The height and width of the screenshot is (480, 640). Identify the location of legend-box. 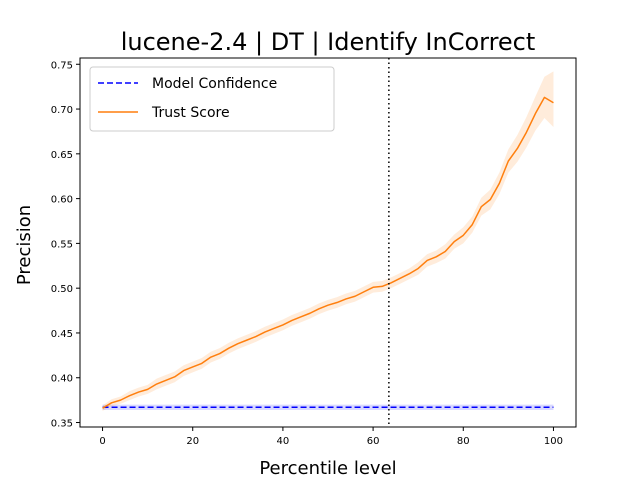
(212, 99).